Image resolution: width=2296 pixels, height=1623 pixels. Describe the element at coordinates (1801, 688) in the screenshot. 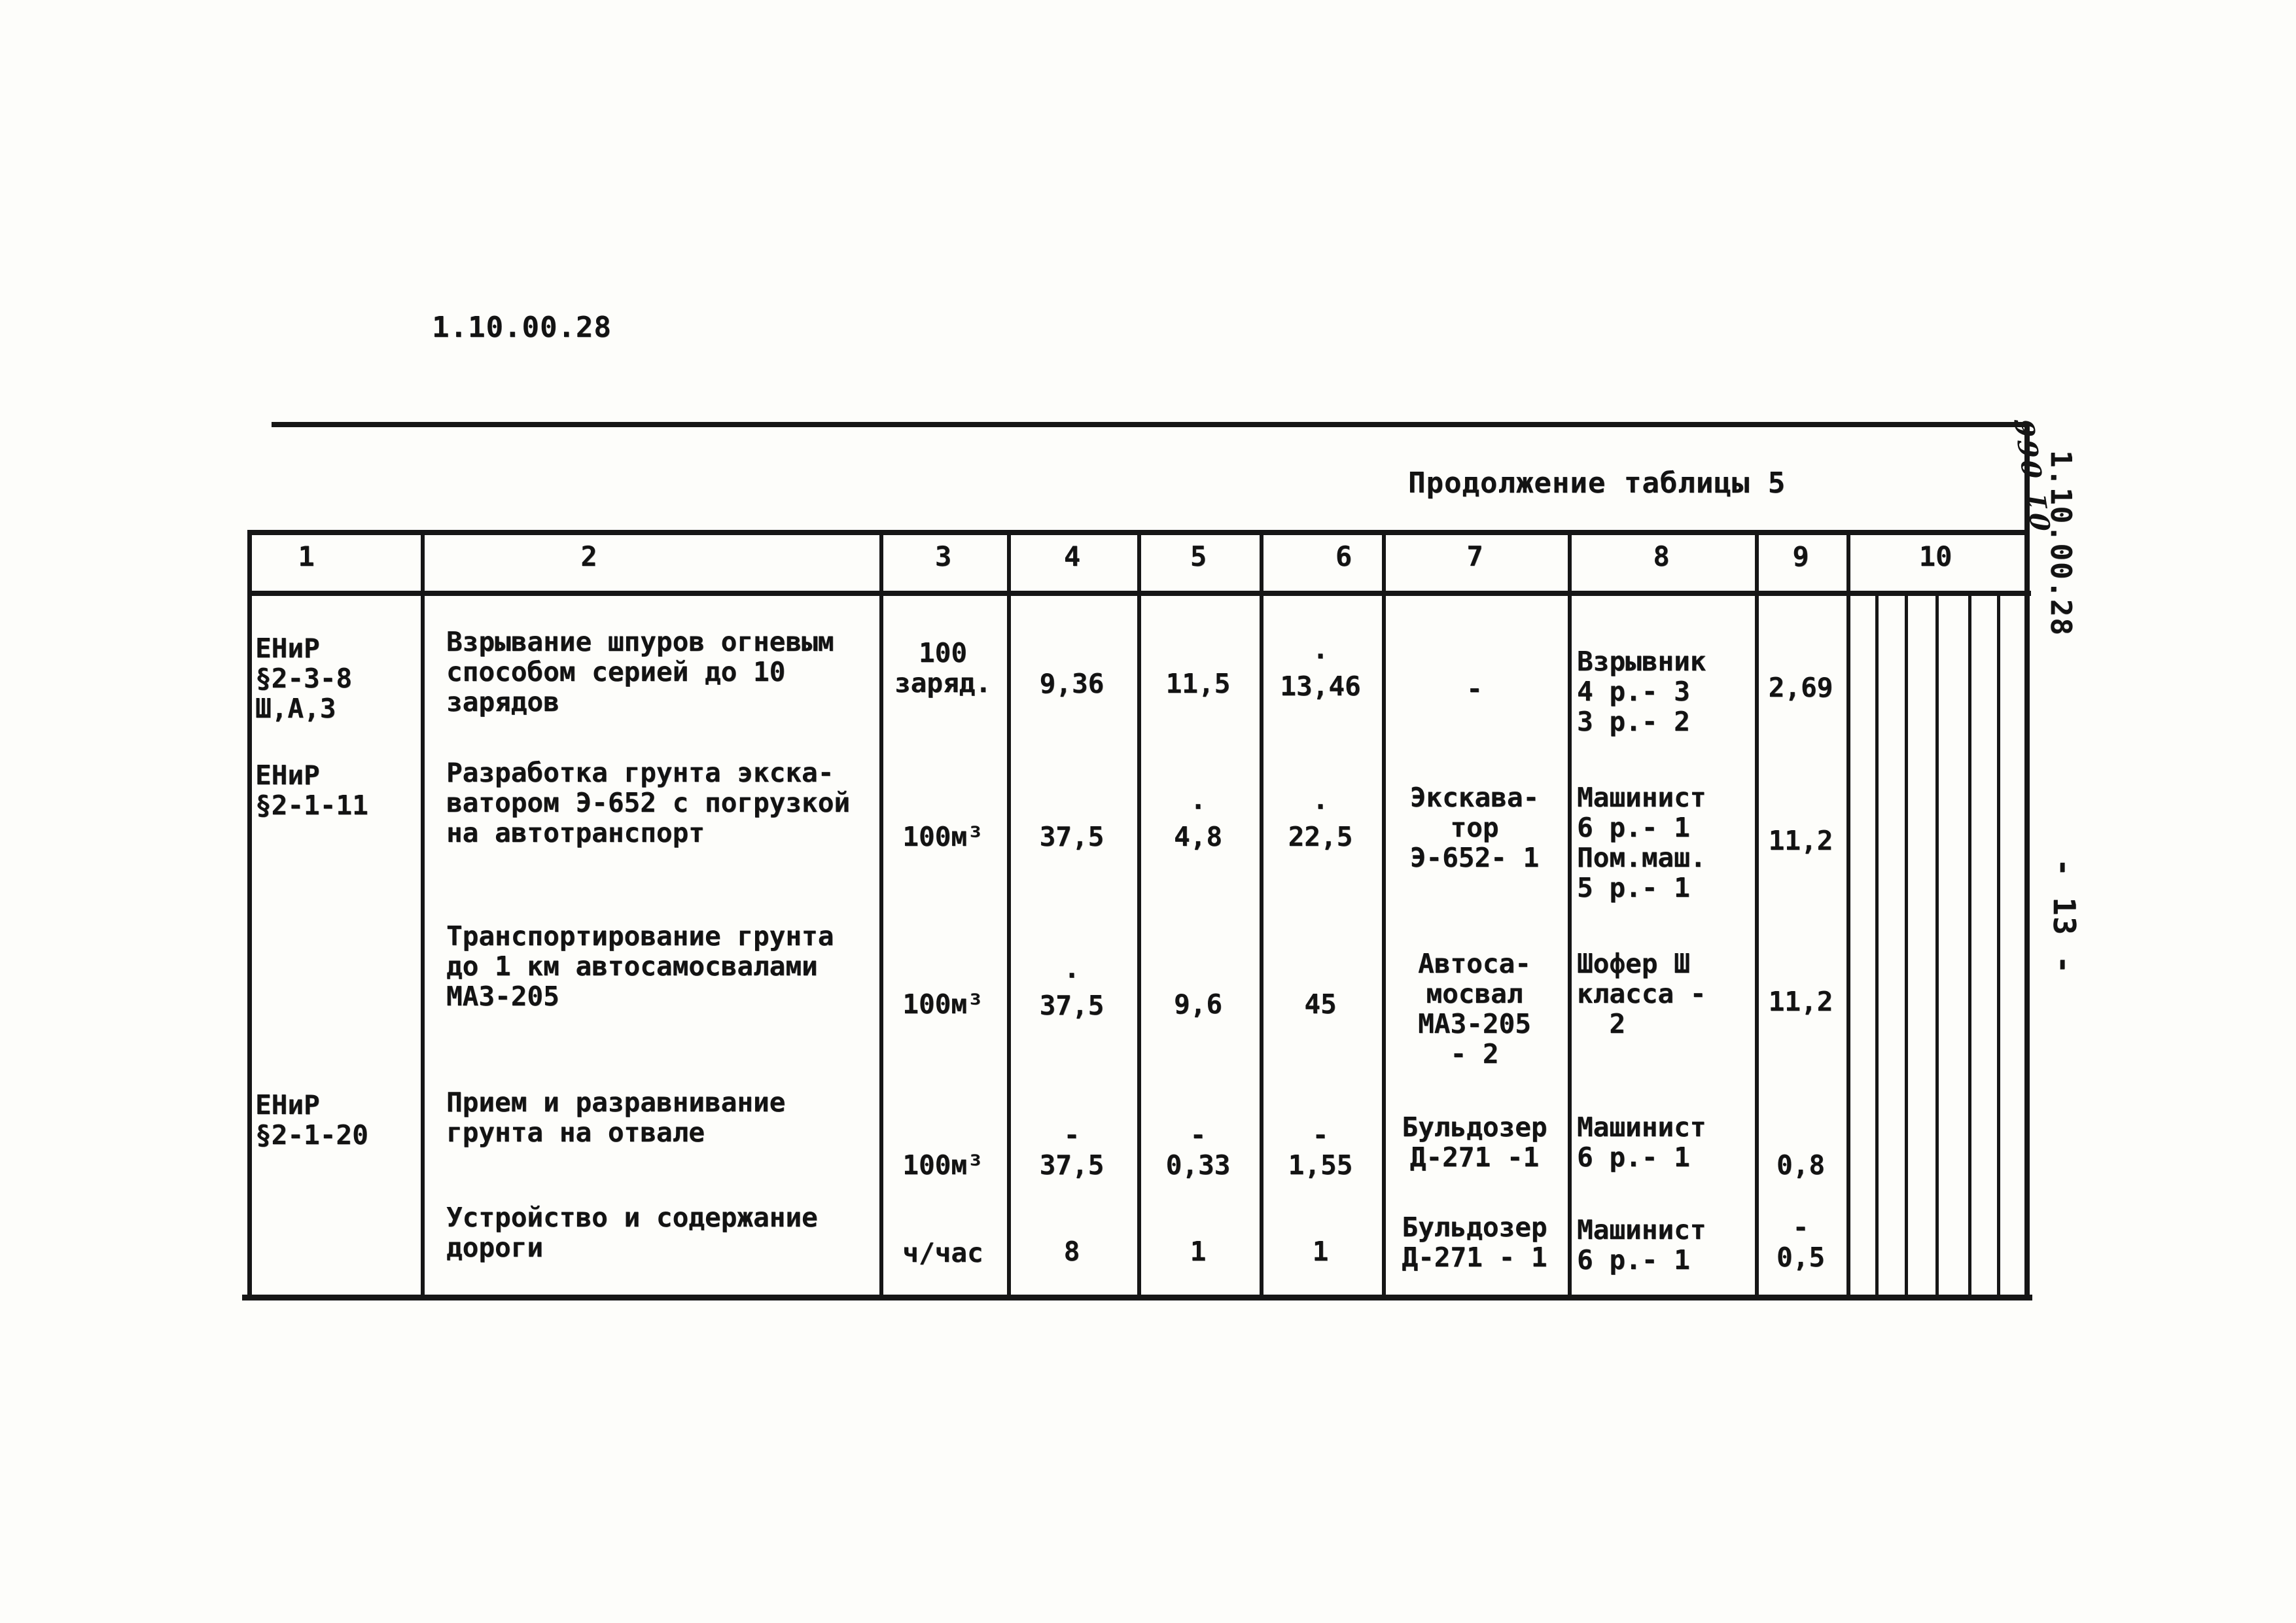

I see `cell-r1-c9: 2,69` at that location.